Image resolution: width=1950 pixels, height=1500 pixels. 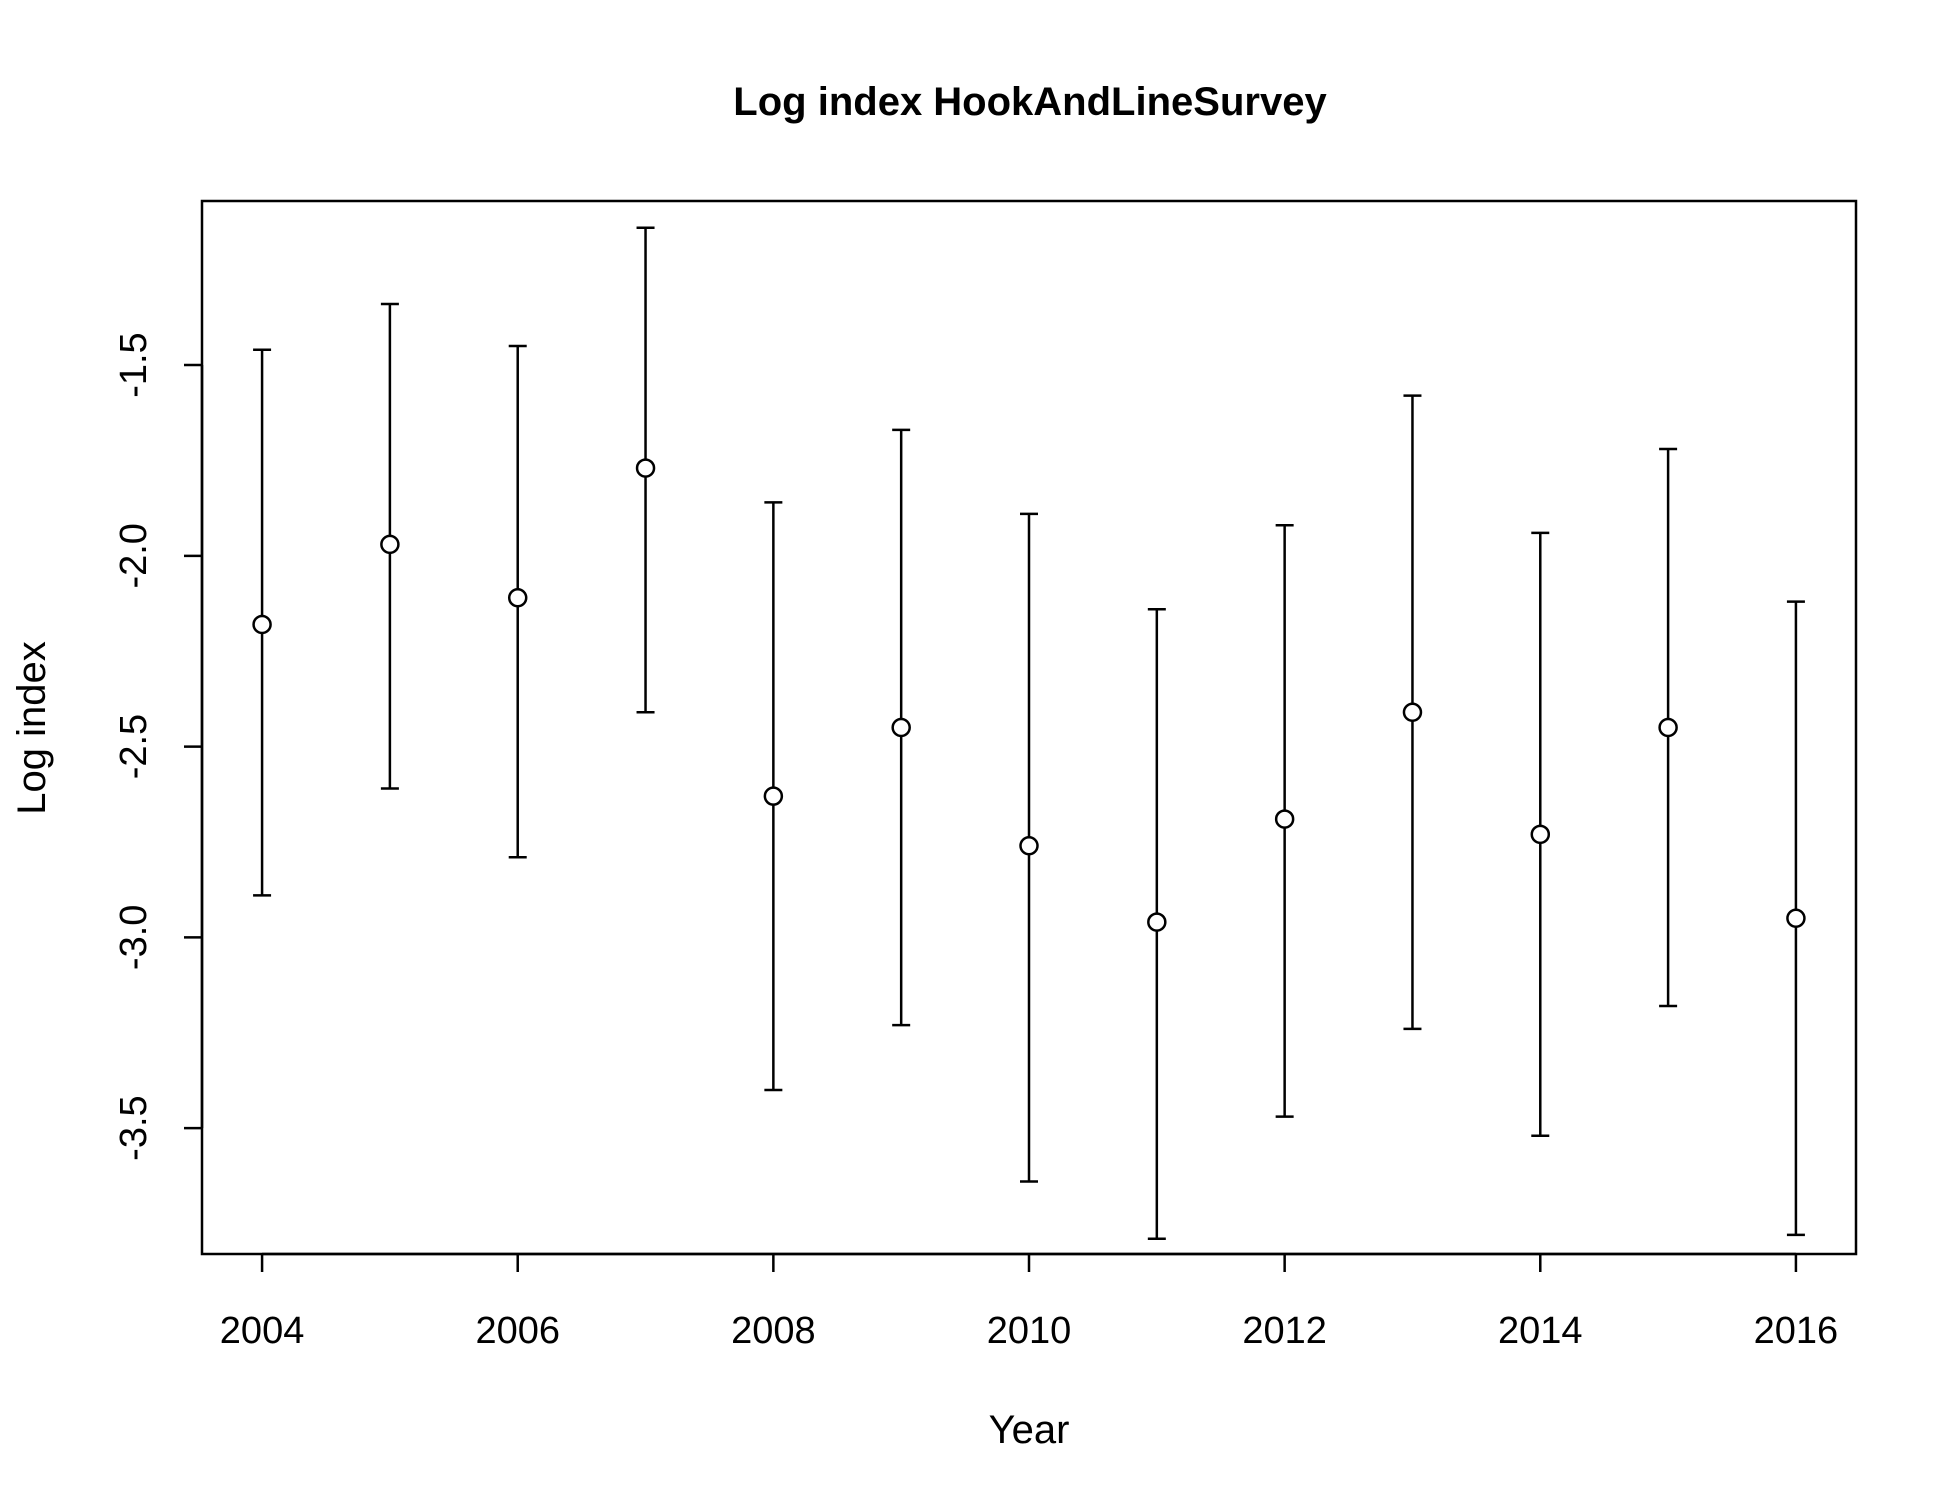 What do you see at coordinates (1796, 1331) in the screenshot?
I see `x-tick-label: 2016` at bounding box center [1796, 1331].